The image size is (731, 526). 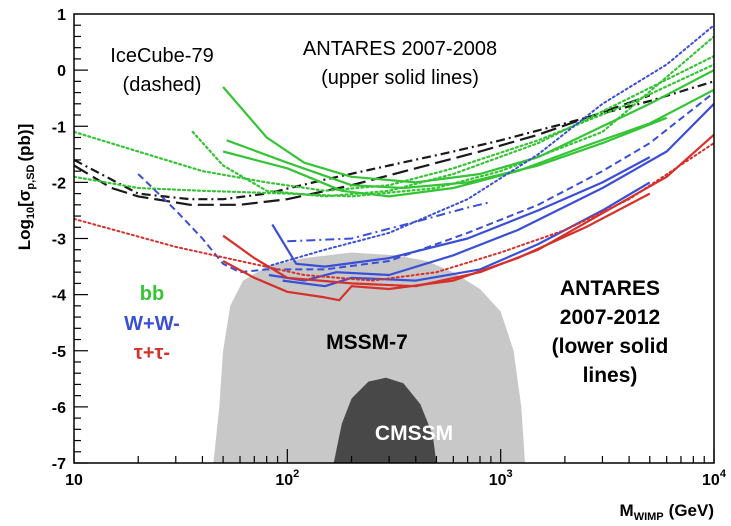 I want to click on antares-2012-label: ANTARES, so click(x=610, y=288).